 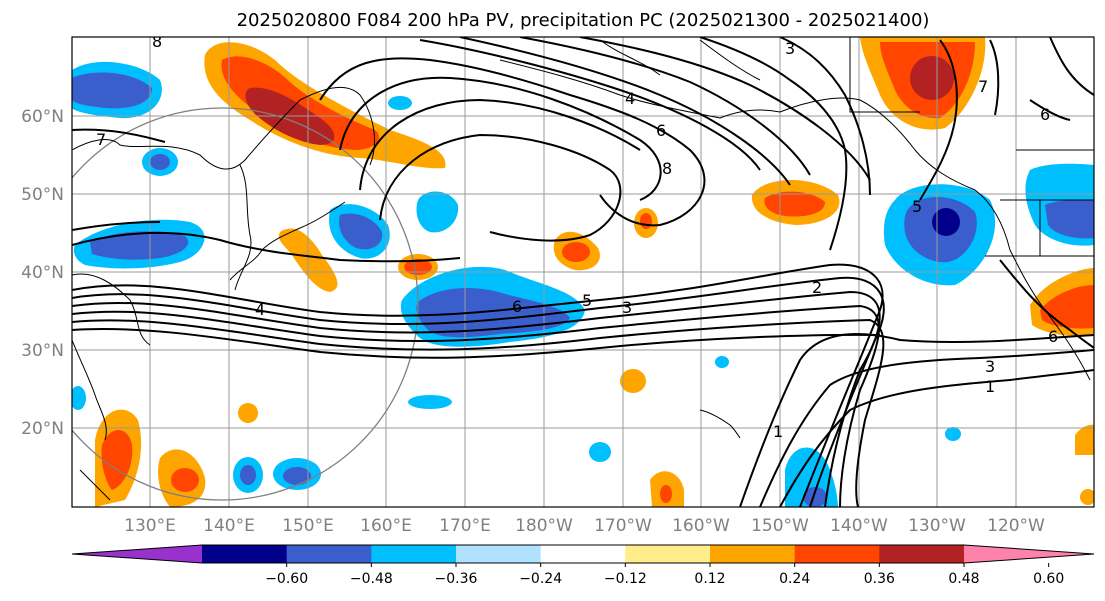 What do you see at coordinates (815, 497) in the screenshot?
I see `neg-anomaly-south-central-core` at bounding box center [815, 497].